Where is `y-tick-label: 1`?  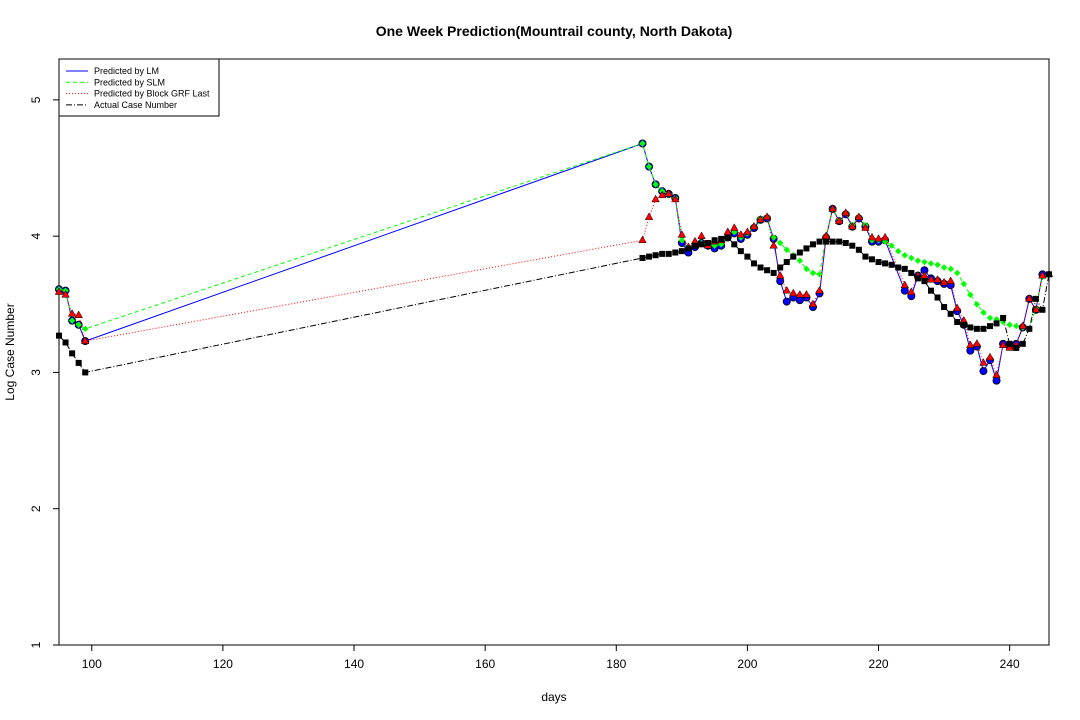
y-tick-label: 1 is located at coordinates (36, 644).